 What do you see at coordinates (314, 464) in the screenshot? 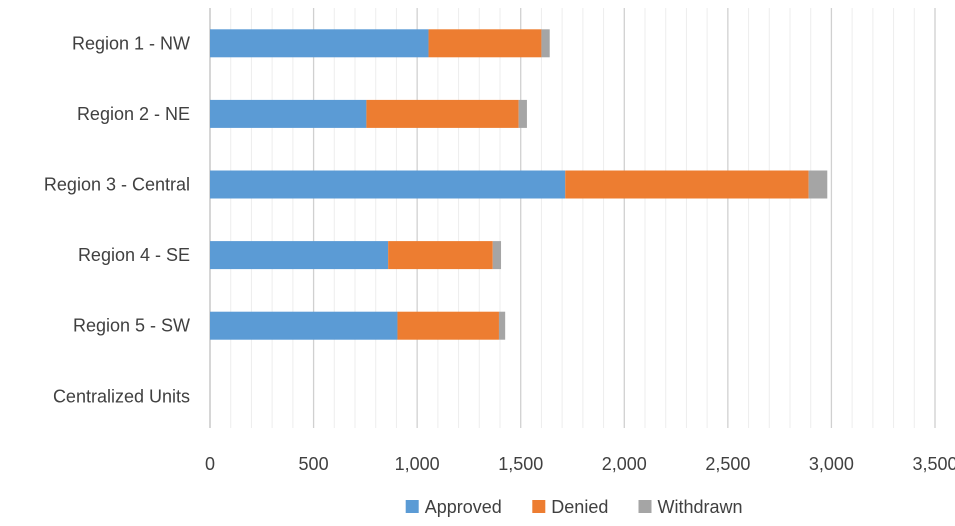
I see `x-tick-label: 500` at bounding box center [314, 464].